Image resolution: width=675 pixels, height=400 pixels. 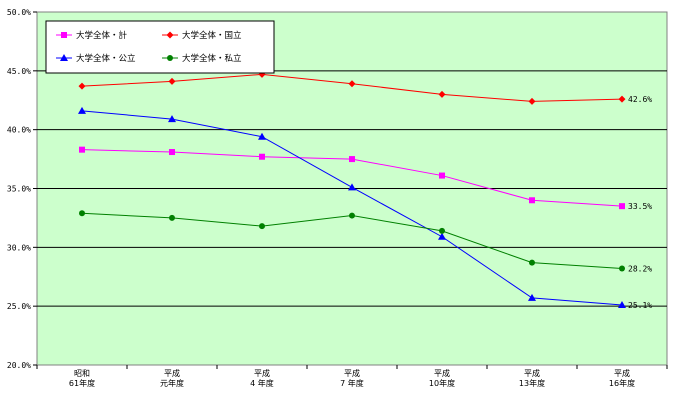 What do you see at coordinates (19, 365) in the screenshot?
I see `y-tick-label: 20.0%` at bounding box center [19, 365].